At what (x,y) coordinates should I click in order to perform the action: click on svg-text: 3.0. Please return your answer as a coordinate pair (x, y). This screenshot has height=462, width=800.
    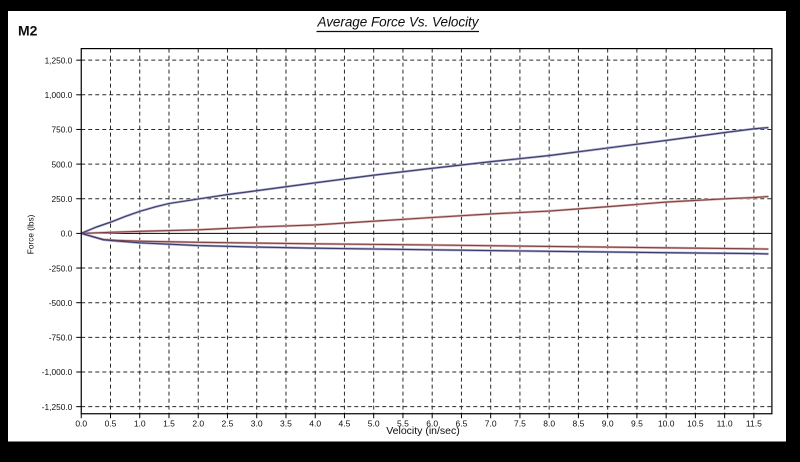
    Looking at the image, I should click on (257, 423).